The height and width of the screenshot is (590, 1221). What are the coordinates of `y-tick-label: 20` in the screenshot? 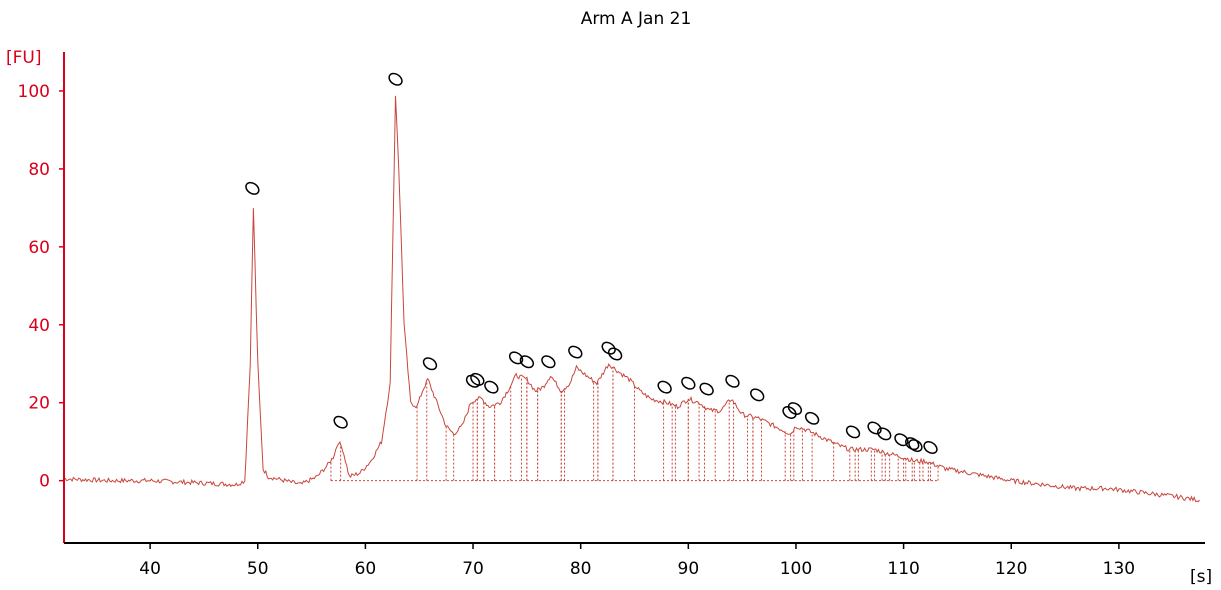 It's located at (39, 404).